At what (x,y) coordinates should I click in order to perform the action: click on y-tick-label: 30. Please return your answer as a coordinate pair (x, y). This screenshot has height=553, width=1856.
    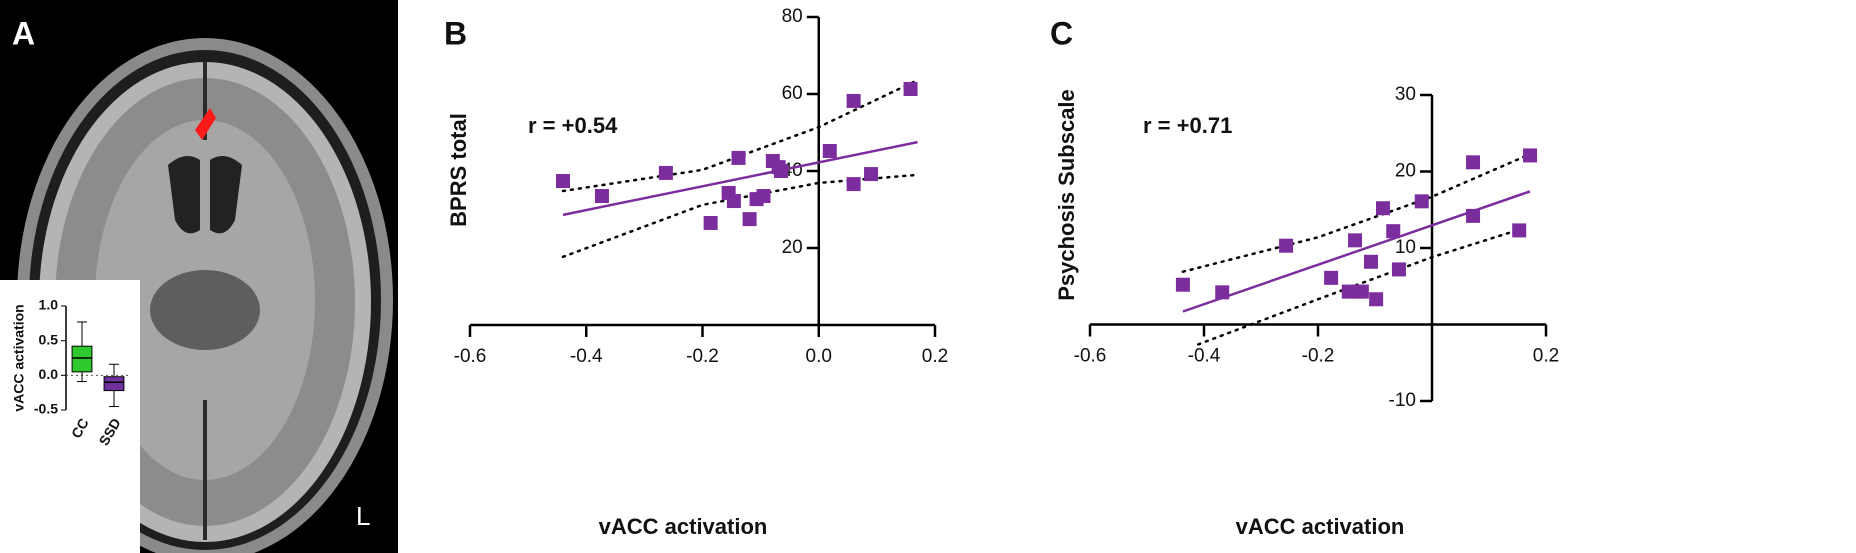
    Looking at the image, I should click on (1405, 94).